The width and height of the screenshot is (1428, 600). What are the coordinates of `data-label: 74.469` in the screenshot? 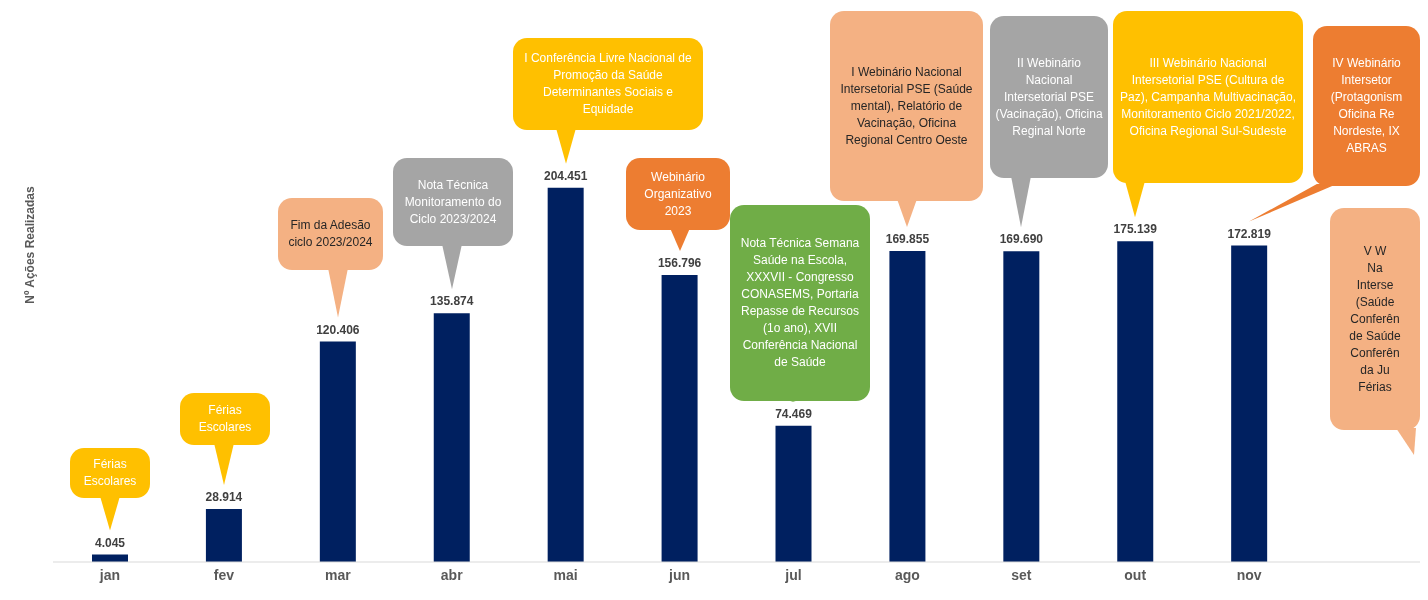 It's located at (794, 413).